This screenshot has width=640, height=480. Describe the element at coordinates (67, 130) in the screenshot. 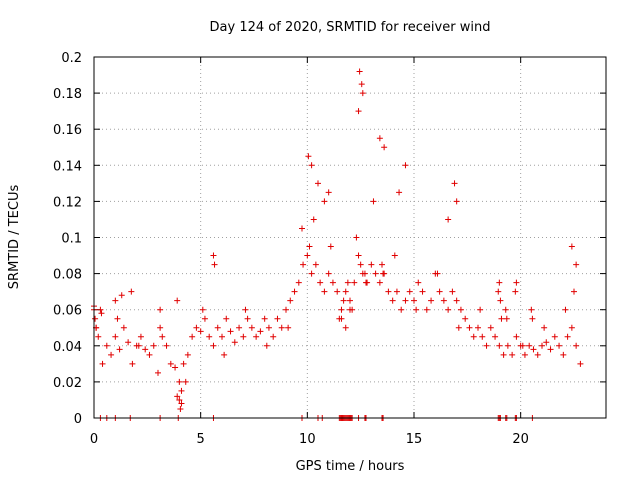

I see `y-tick-label: 0.16` at that location.